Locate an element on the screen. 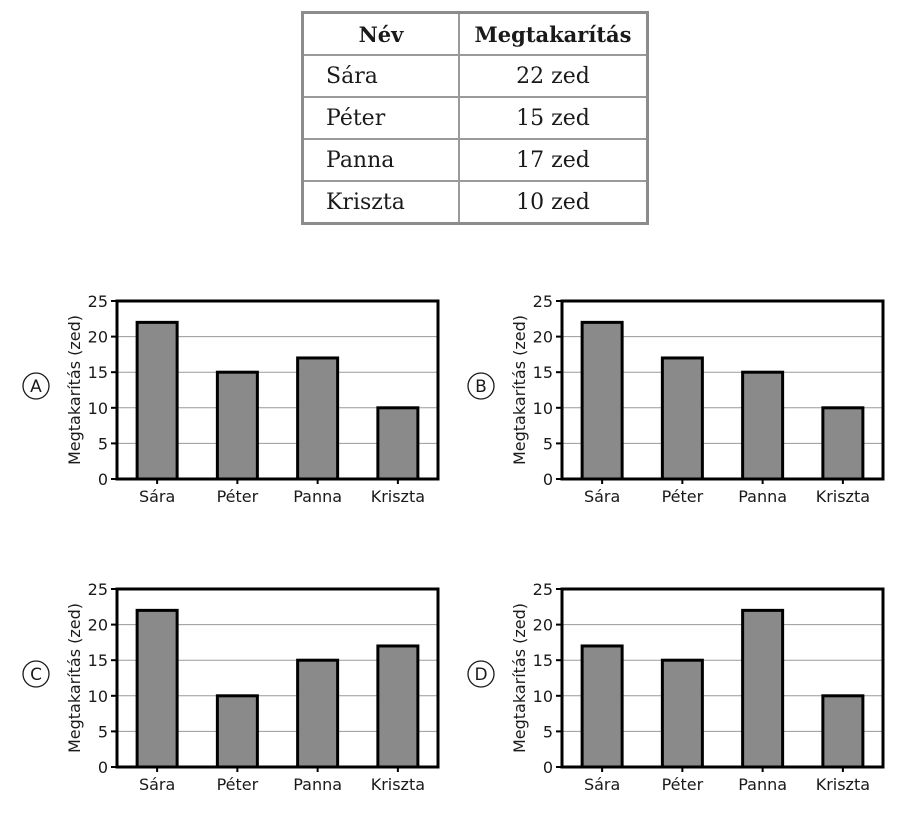 Image resolution: width=899 pixels, height=813 pixels. cell-savings: 22 zed is located at coordinates (553, 76).